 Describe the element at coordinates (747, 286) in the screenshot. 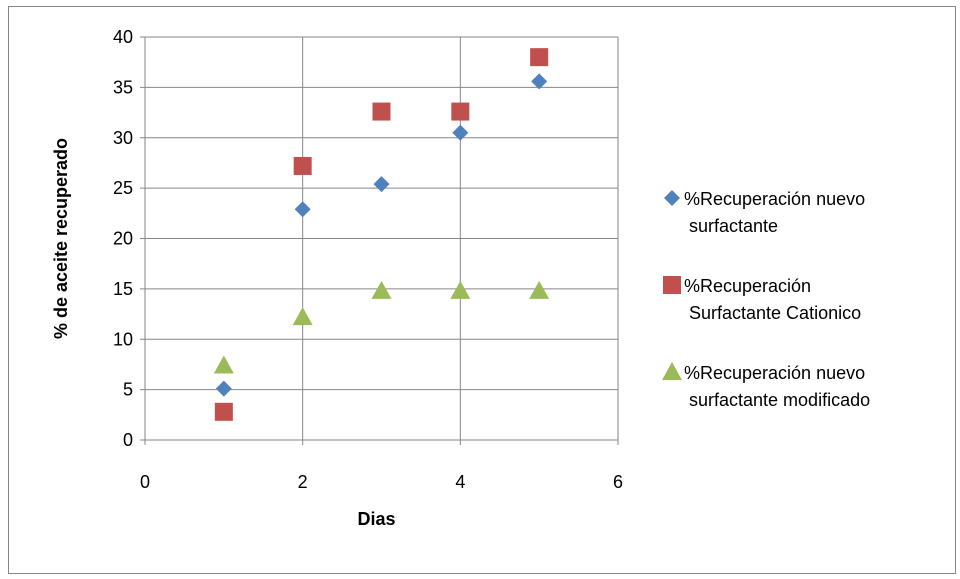

I see `legend-label: %Recuperación` at that location.